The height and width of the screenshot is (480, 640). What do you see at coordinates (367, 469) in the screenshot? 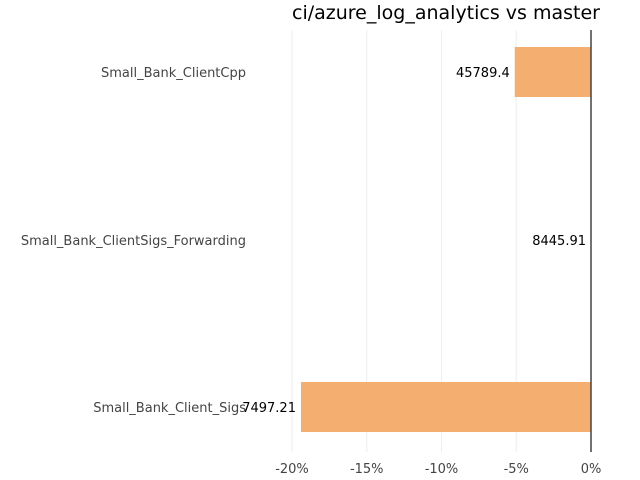
I see `x-tick-label: -15%` at bounding box center [367, 469].